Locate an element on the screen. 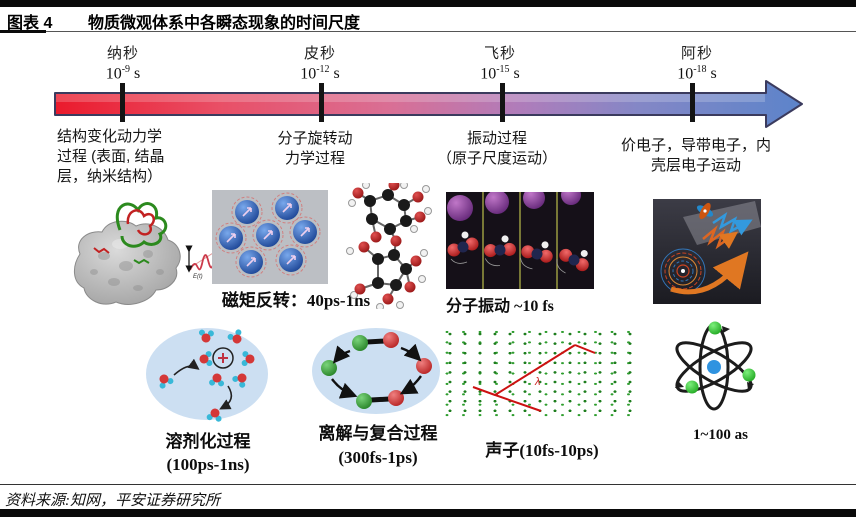 The width and height of the screenshot is (856, 521). scale-value: 10-18 s is located at coordinates (697, 73).